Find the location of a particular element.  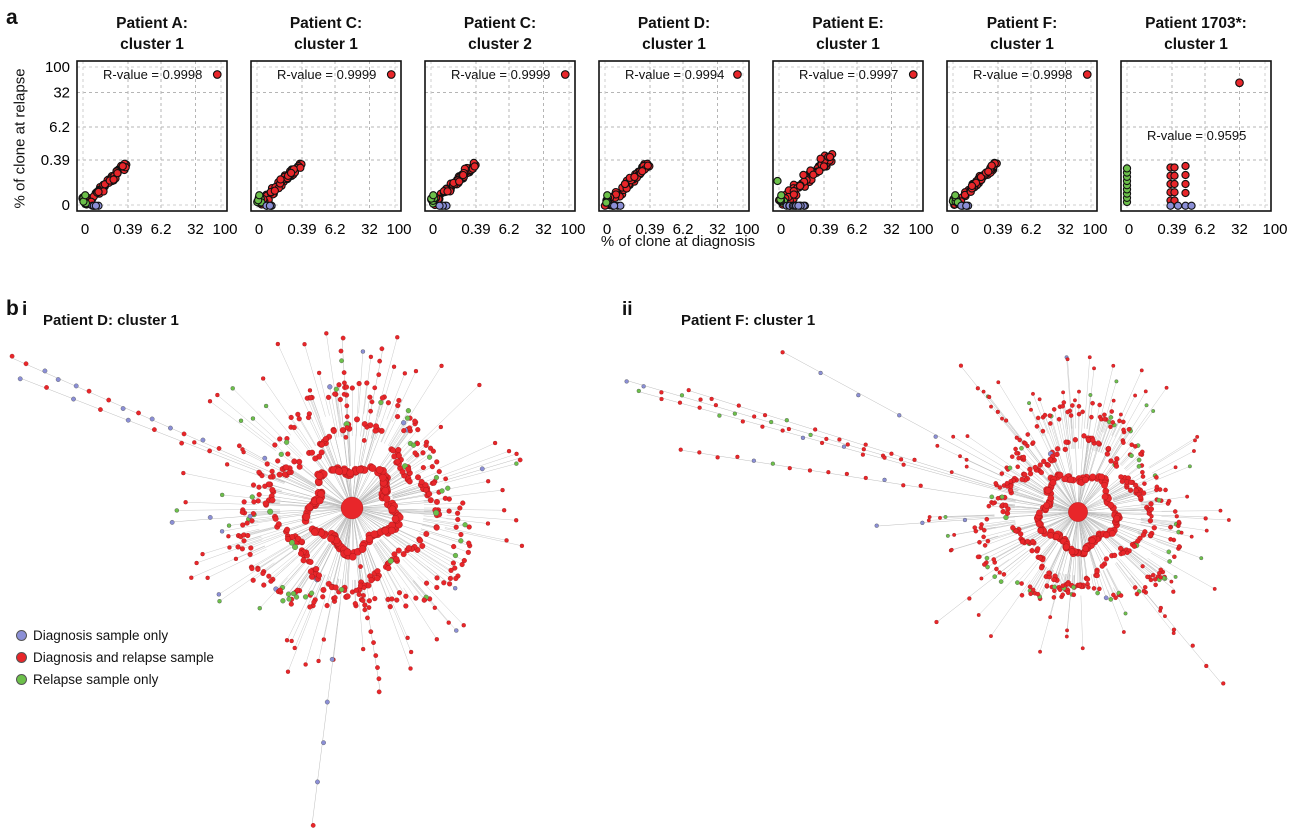

scatter-plot-2: R-value = 0.9999 0 0.39 6.2 32 100 is located at coordinates (505, 149).